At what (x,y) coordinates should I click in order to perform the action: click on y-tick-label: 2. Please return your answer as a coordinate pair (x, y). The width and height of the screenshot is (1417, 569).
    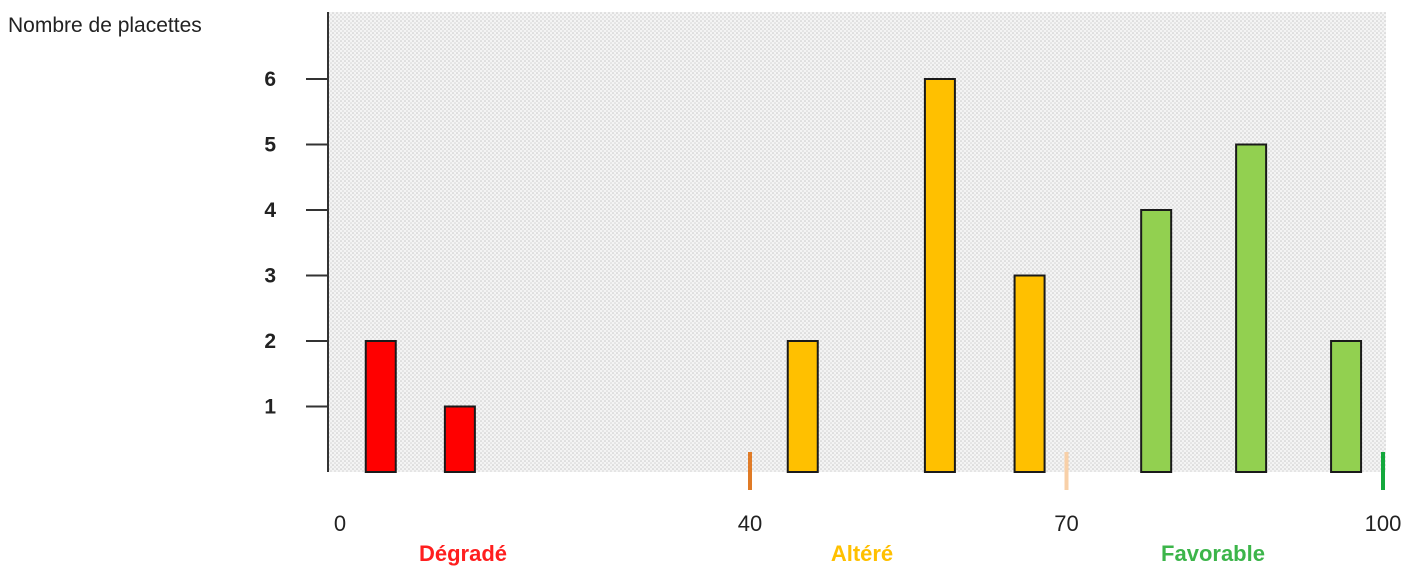
    Looking at the image, I should click on (270, 341).